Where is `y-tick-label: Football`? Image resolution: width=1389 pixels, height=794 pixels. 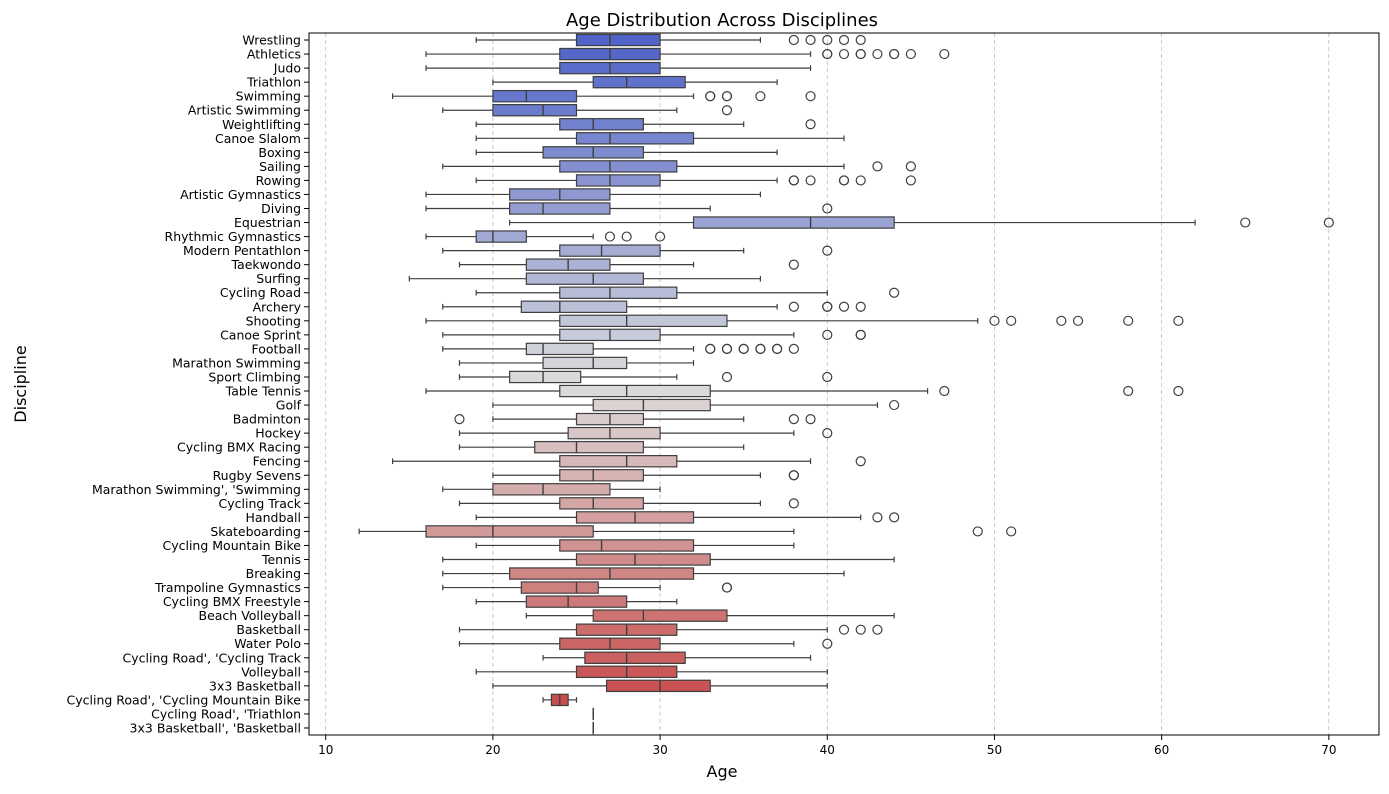
y-tick-label: Football is located at coordinates (276, 348).